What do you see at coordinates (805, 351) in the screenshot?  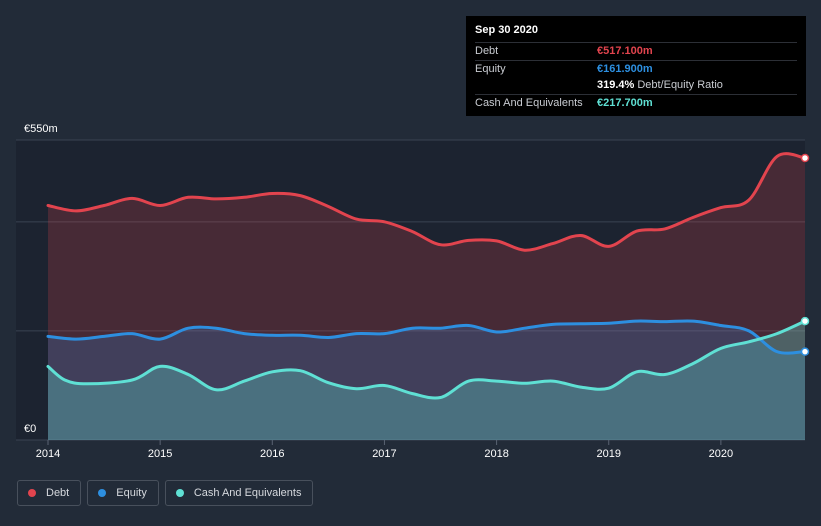 I see `end-marker-equity` at bounding box center [805, 351].